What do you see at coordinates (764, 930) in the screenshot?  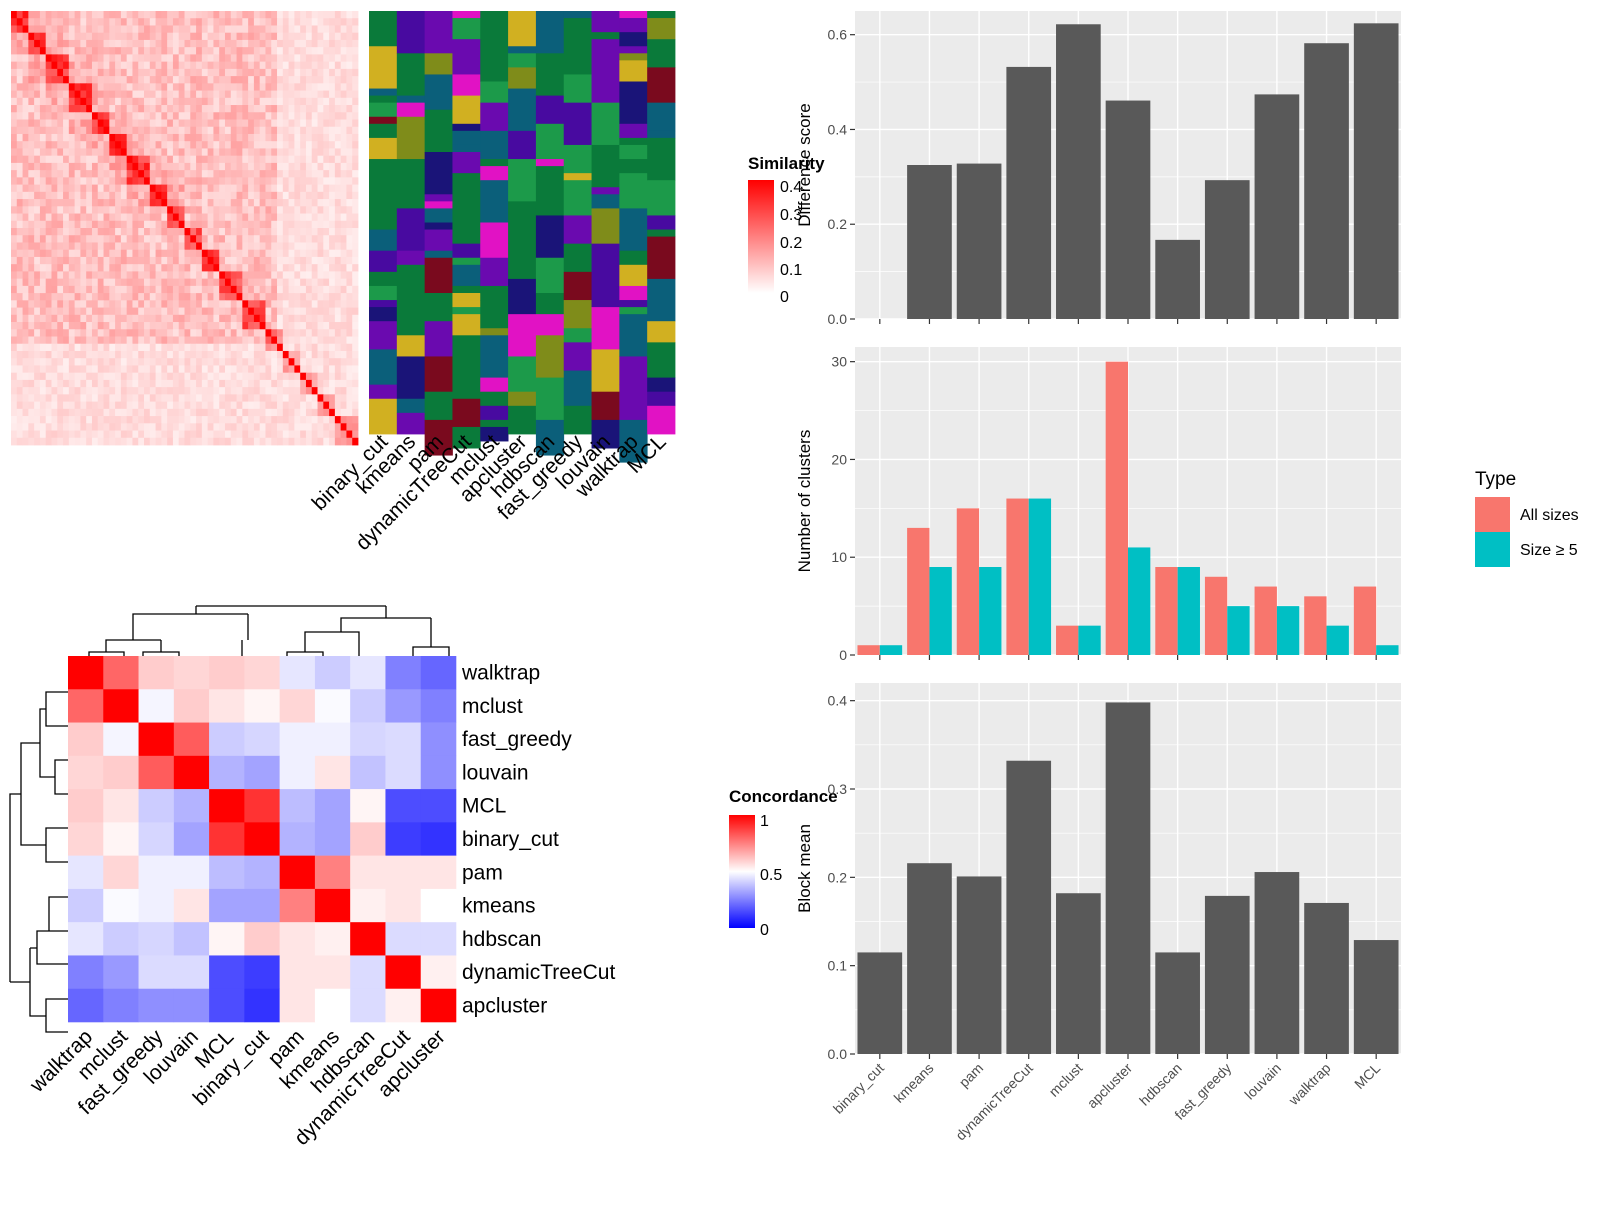 I see `concordance-legend-tick: 0` at bounding box center [764, 930].